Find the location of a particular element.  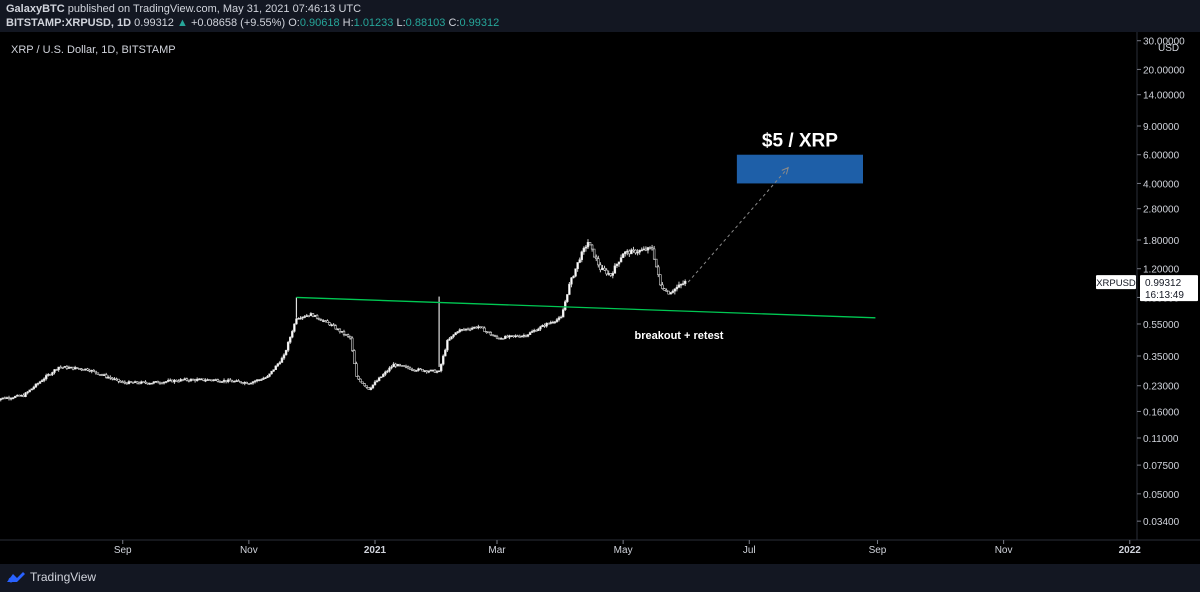

y-tick-label: 0.35000 is located at coordinates (1161, 357).